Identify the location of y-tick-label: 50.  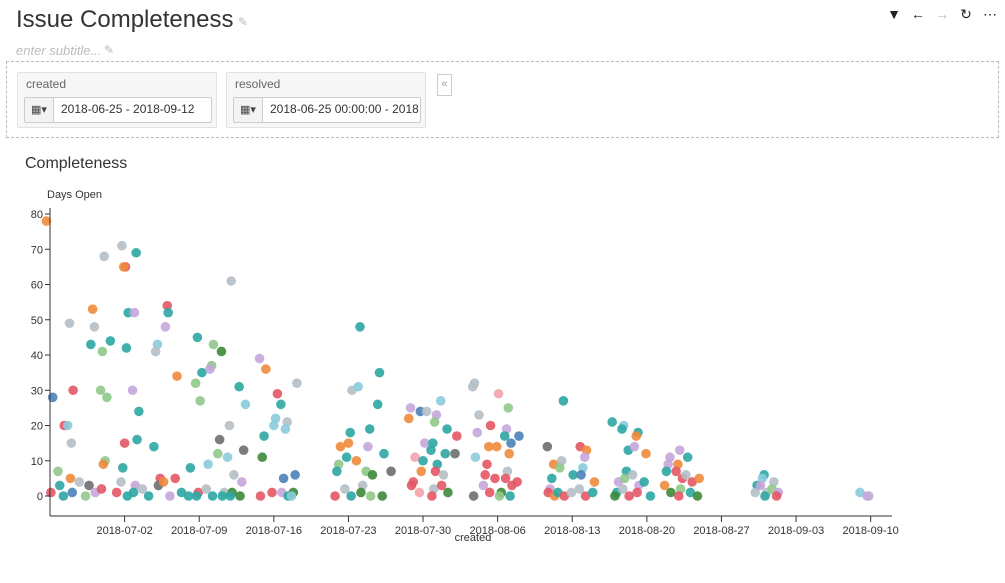
(37, 321).